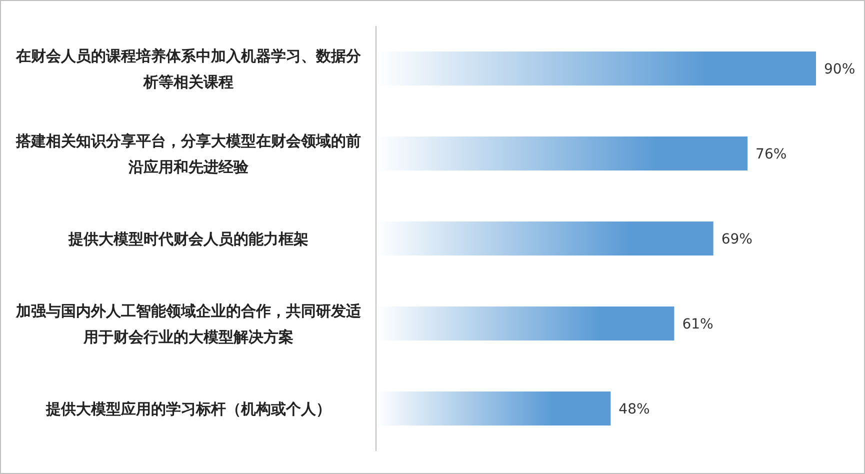 This screenshot has height=474, width=865. Describe the element at coordinates (188, 69) in the screenshot. I see `y-tick-label: 在财会人员的课程培养体系中加入机器学习、数据分析等相关课程` at that location.